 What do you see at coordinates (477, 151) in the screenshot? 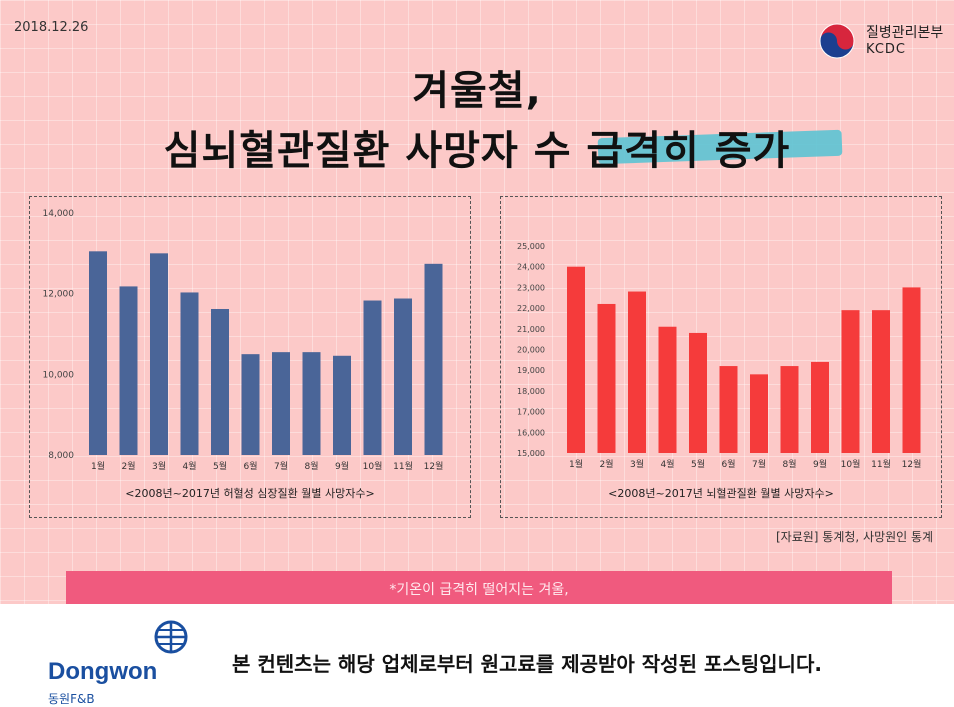
I see `title-line-2: 심뇌혈관질환 사망자 수 급격히 증가` at bounding box center [477, 151].